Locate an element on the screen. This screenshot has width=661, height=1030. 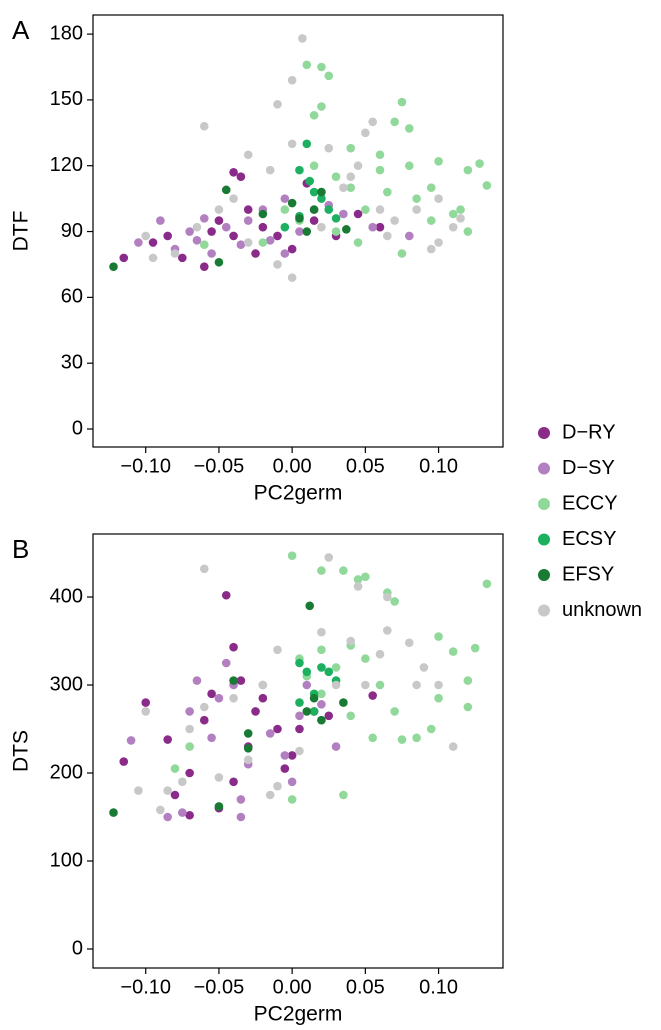
panel-label: A is located at coordinates (21, 30).